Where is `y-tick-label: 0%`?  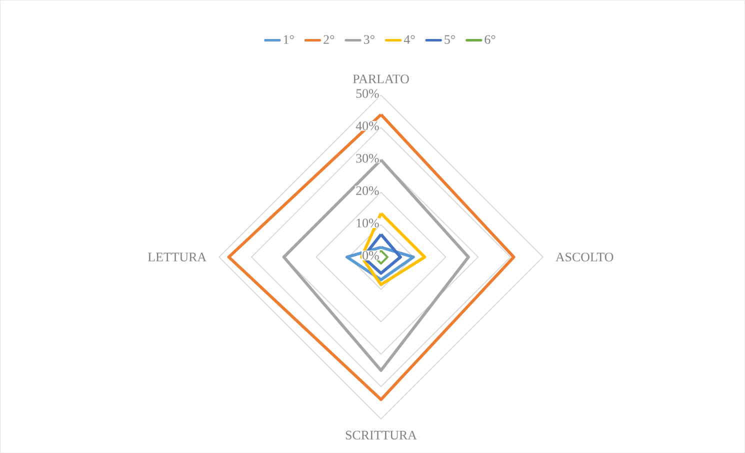 y-tick-label: 0% is located at coordinates (370, 255).